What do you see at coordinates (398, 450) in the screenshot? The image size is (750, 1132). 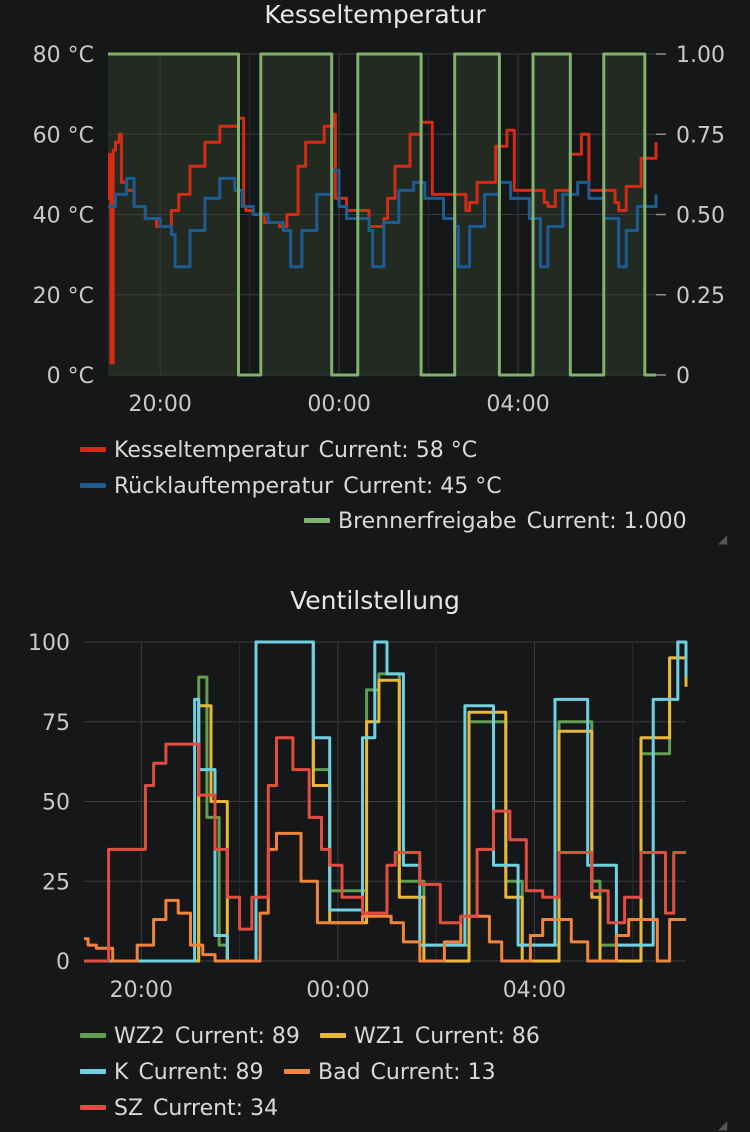 I see `legend-current: Current: 58 °C` at bounding box center [398, 450].